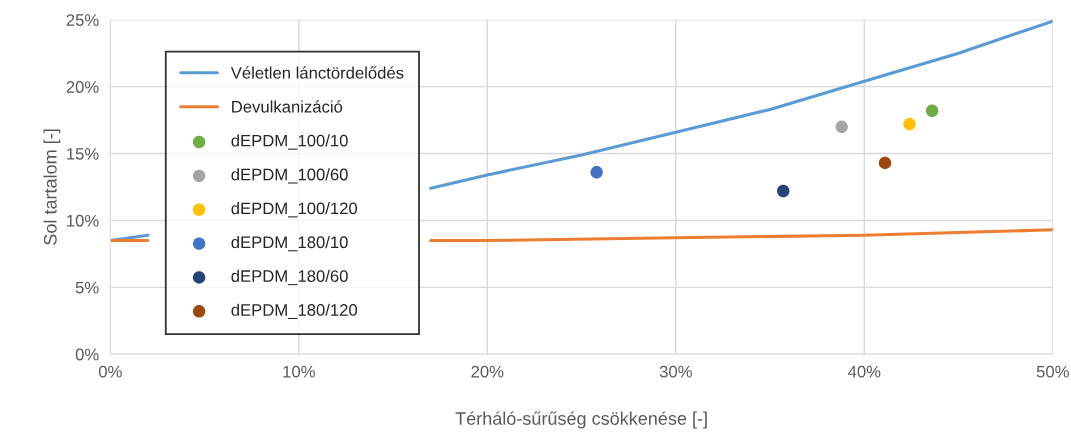  I want to click on x-tick-label: 30%, so click(675, 371).